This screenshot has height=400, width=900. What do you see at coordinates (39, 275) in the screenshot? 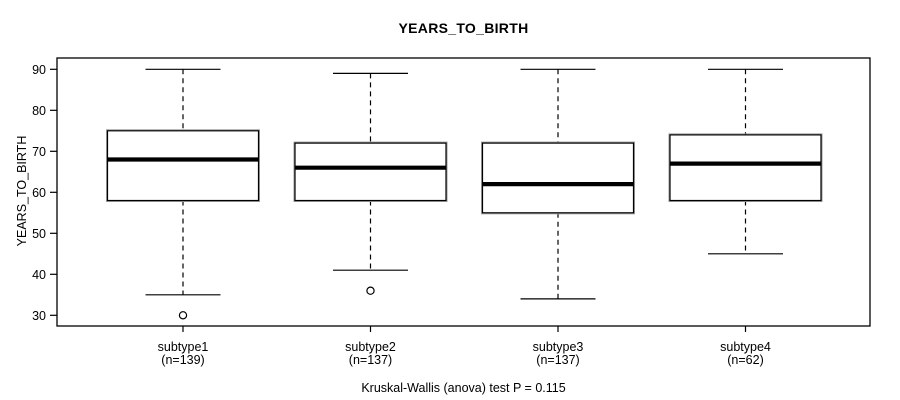
I see `y-axis-tick-label: 40` at bounding box center [39, 275].